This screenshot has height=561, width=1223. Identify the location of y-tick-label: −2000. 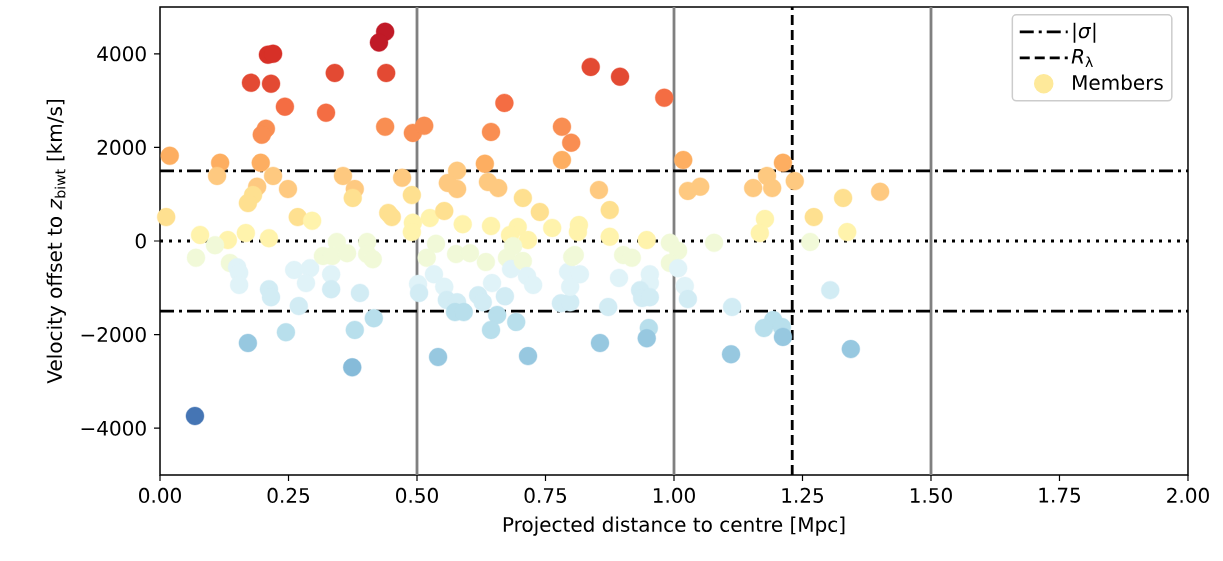
(113, 335).